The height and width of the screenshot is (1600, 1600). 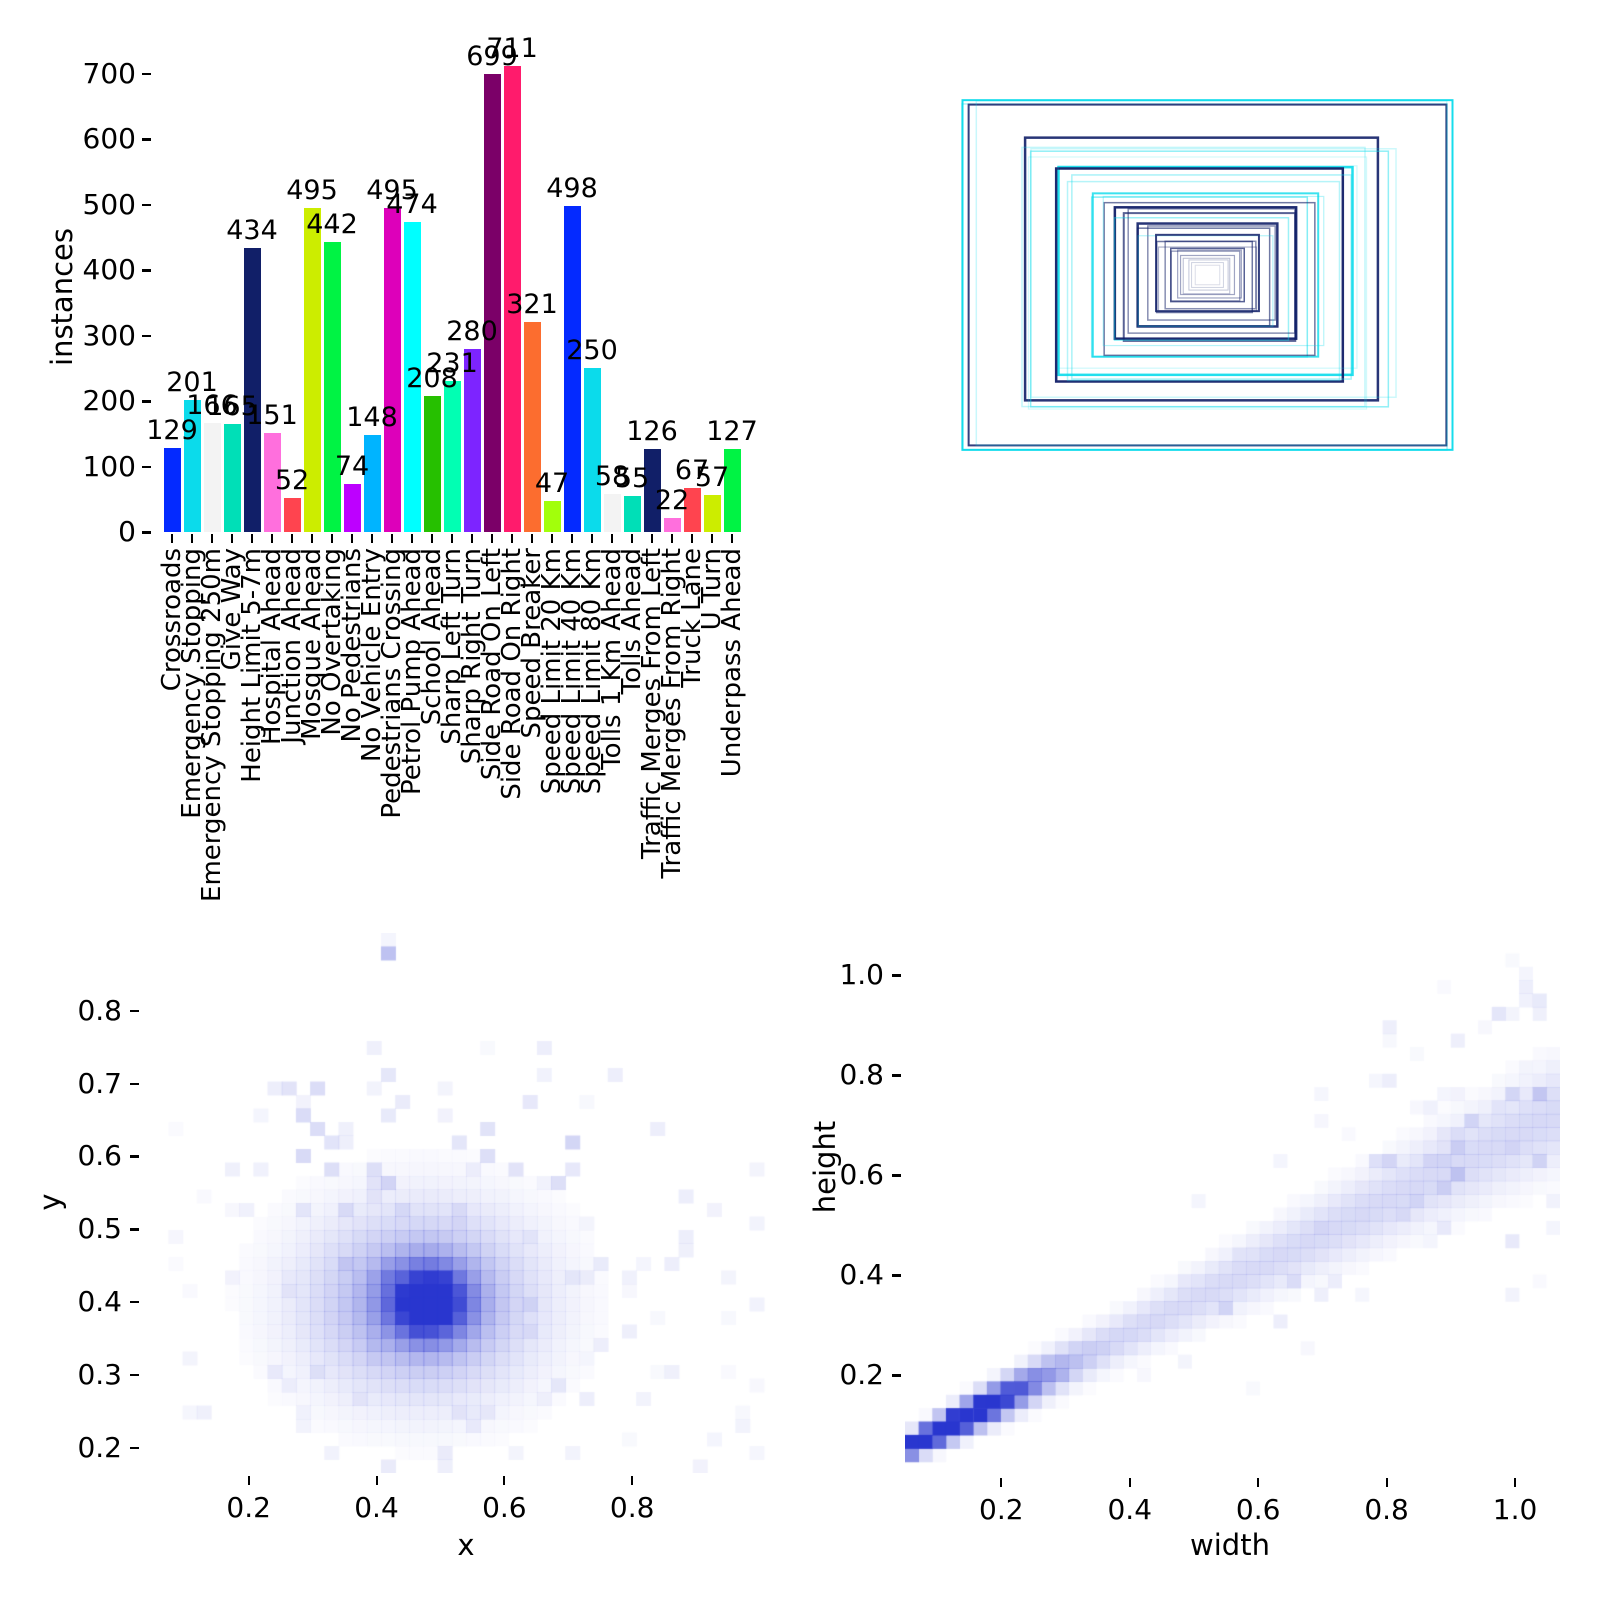 What do you see at coordinates (466, 1203) in the screenshot?
I see `xy-heatmap-canvas` at bounding box center [466, 1203].